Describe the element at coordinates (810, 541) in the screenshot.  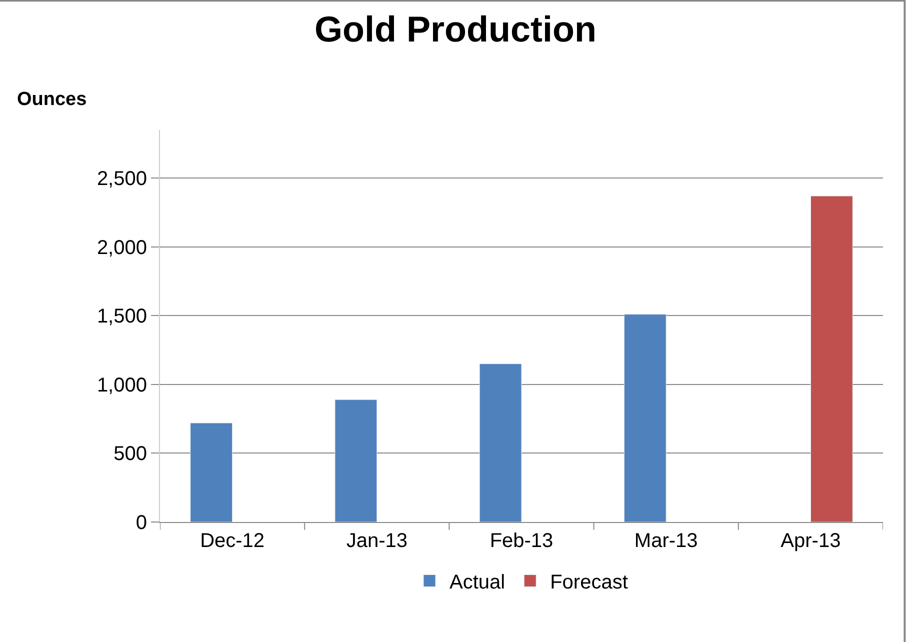
I see `x-tick-label: Apr-13` at that location.